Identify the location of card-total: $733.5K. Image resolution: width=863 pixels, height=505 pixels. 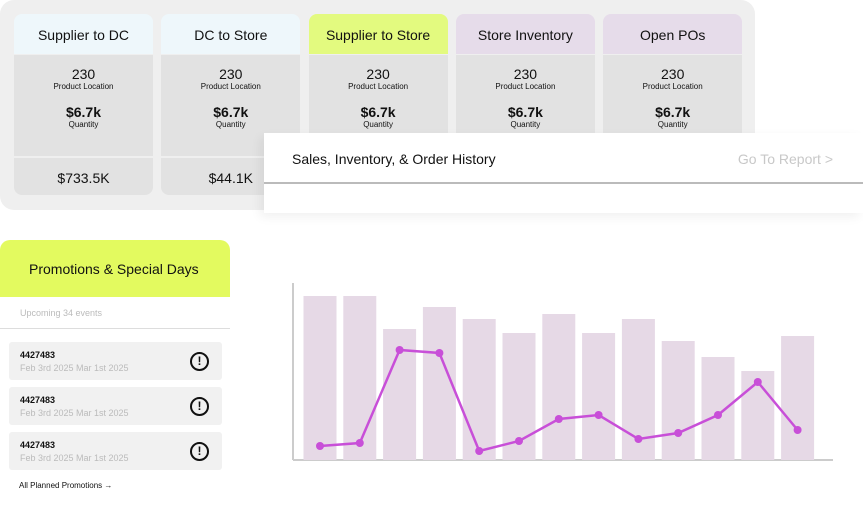
(83, 178).